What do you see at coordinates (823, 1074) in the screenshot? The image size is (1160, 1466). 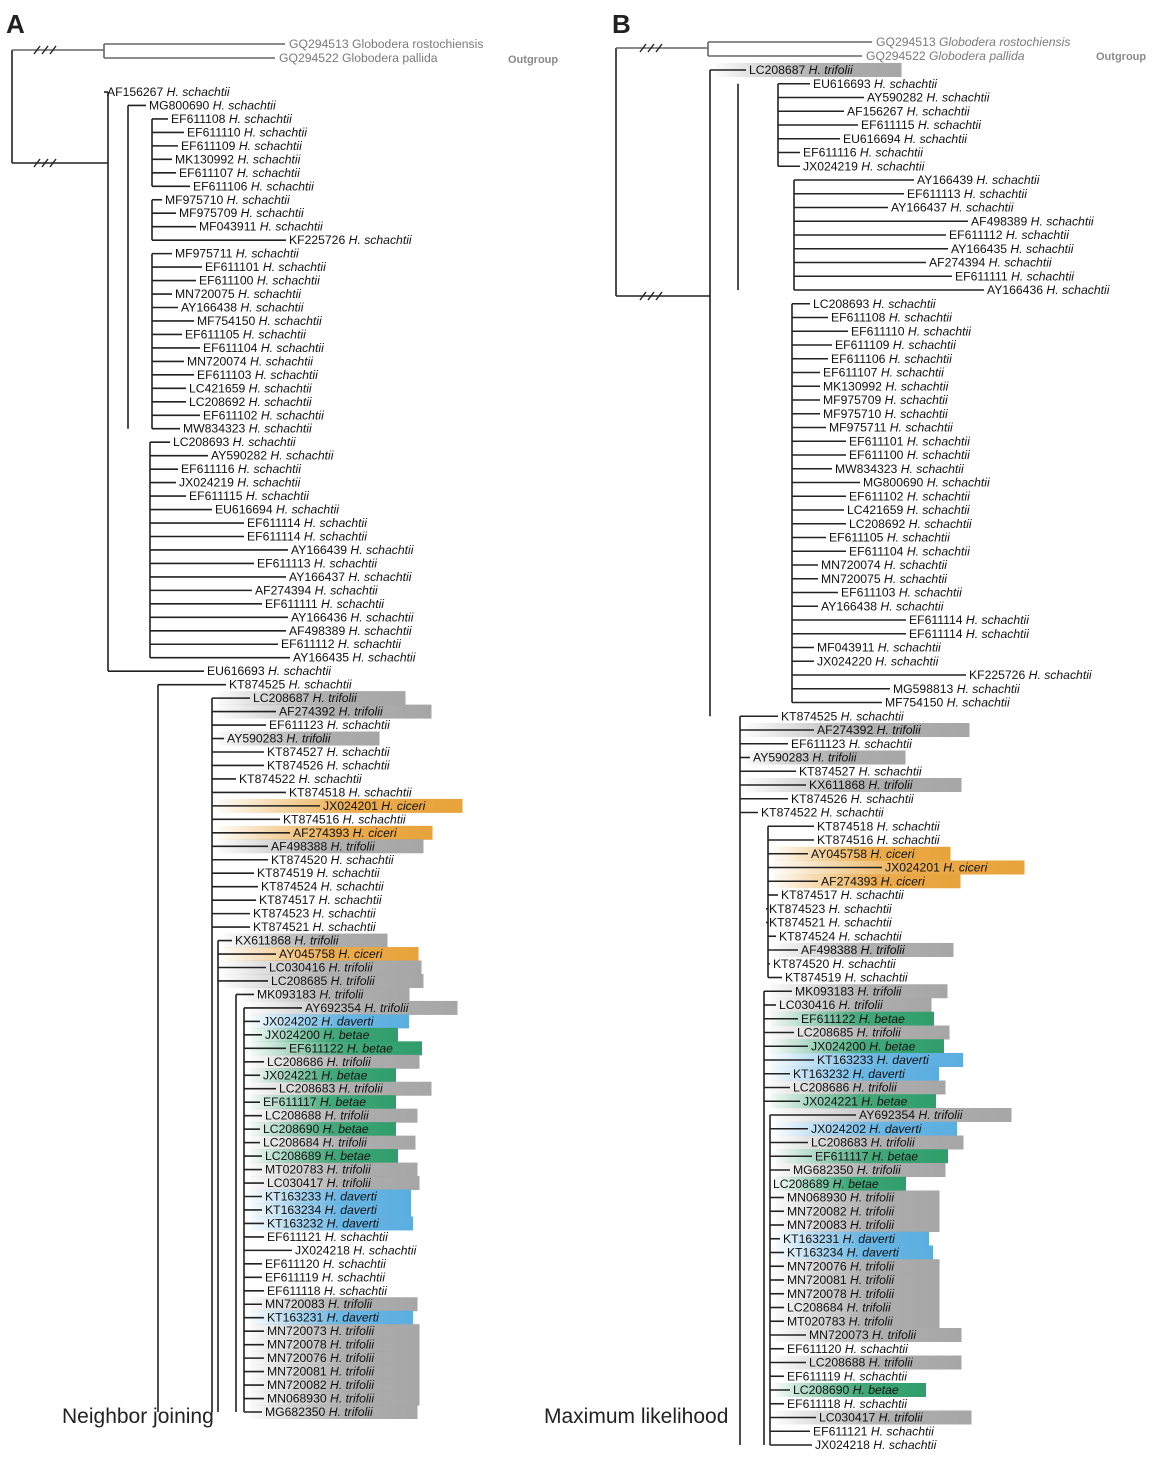 I see `accession: KT163232` at bounding box center [823, 1074].